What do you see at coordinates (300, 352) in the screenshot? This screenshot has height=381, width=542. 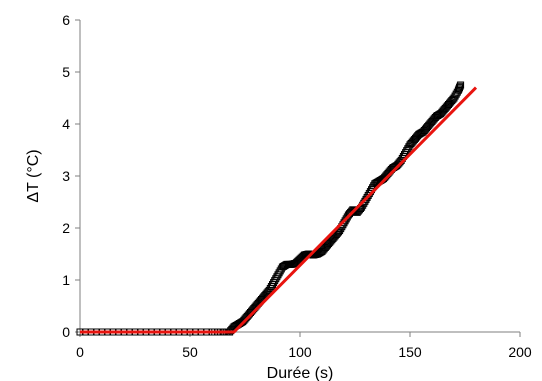 I see `x-tick-label: 100` at bounding box center [300, 352].